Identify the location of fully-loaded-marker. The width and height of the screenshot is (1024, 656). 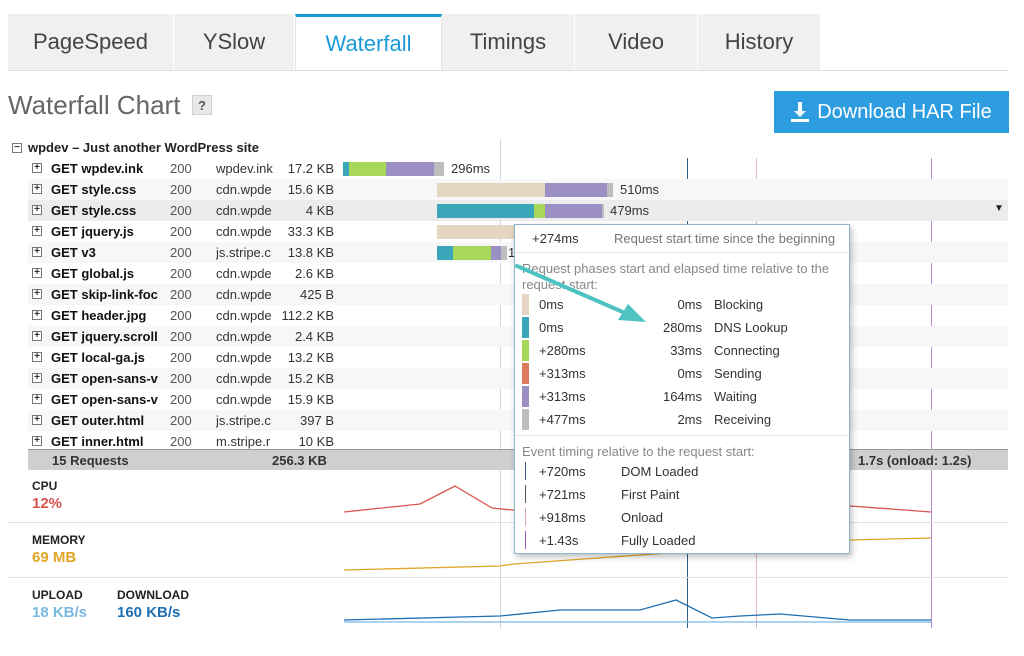
(931, 393).